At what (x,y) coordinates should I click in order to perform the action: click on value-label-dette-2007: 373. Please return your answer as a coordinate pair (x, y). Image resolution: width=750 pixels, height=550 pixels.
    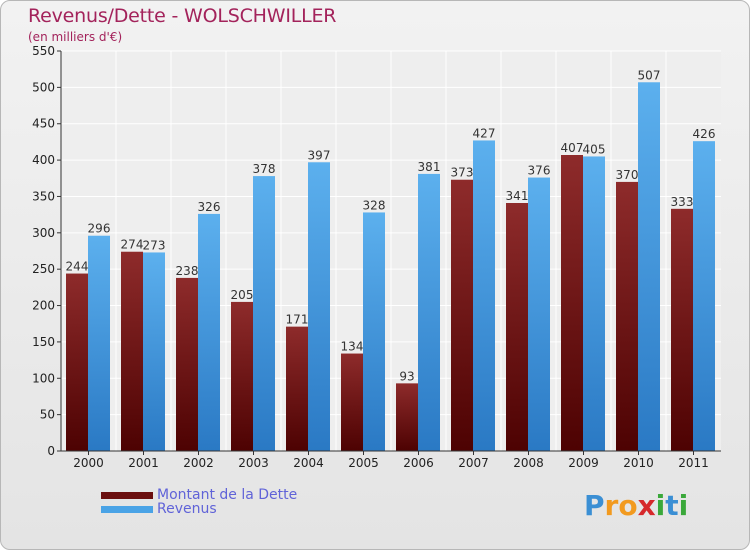
    Looking at the image, I should click on (462, 173).